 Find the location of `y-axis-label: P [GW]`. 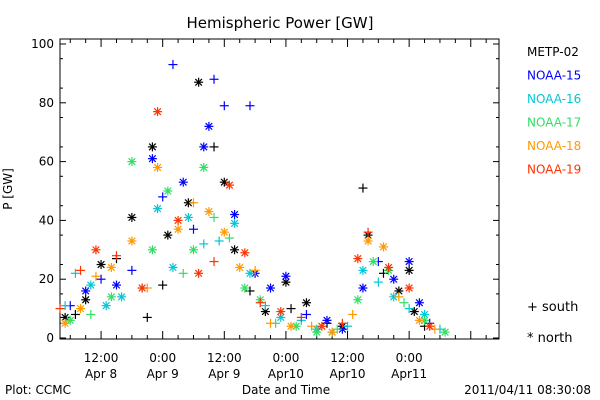

y-axis-label: P [GW] is located at coordinates (8, 189).